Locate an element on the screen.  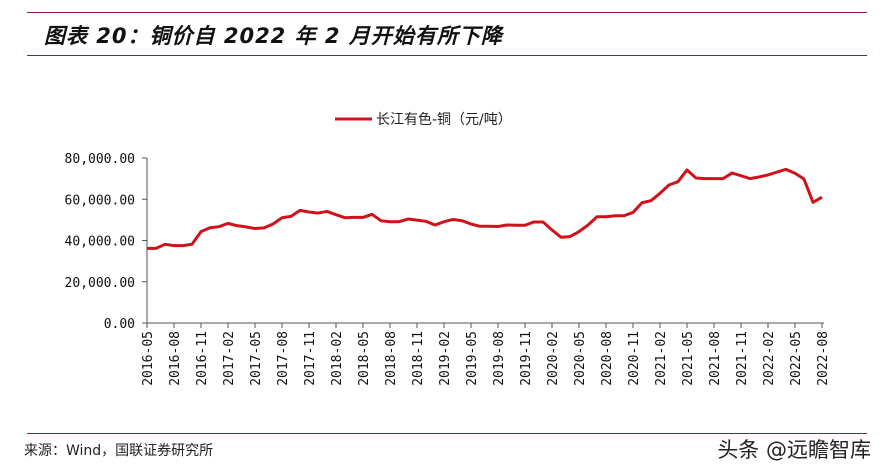
x-tick-label: 2016-08 is located at coordinates (175, 358).